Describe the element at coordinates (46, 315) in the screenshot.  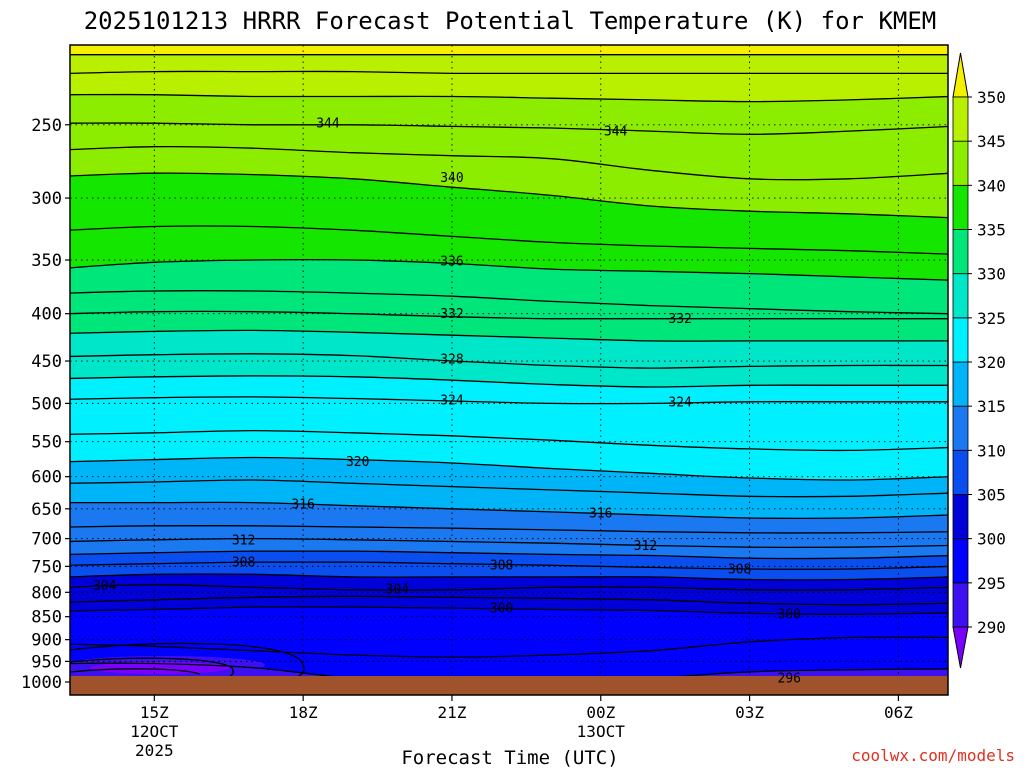
I see `y-tick-label: 400` at that location.